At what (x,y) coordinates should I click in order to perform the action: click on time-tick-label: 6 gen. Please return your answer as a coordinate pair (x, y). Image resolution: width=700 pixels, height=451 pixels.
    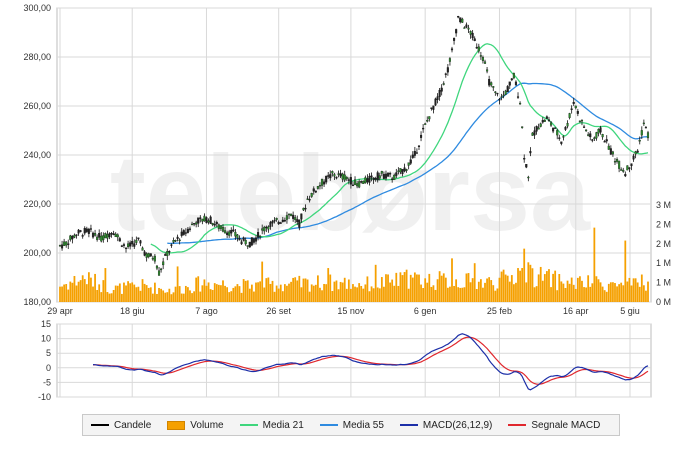
    Looking at the image, I should click on (425, 311).